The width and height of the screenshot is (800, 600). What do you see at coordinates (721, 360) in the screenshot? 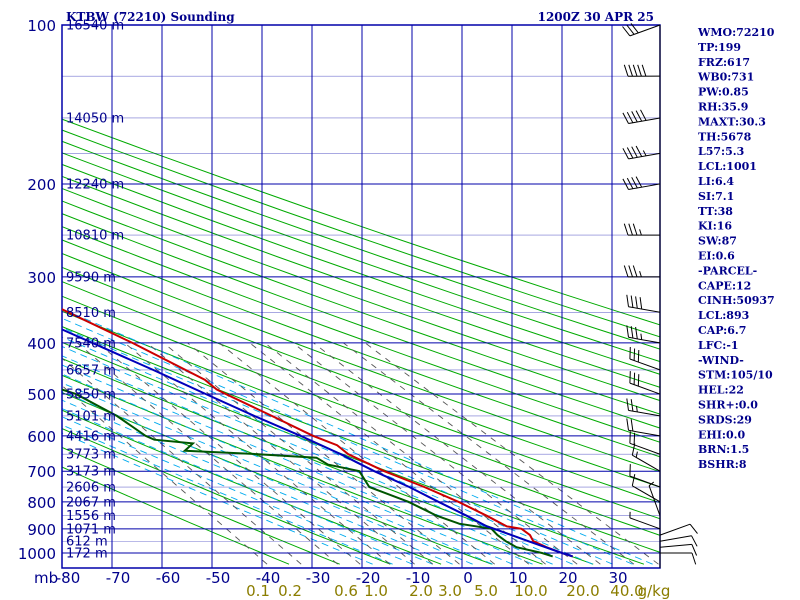
I see `index-line: -WIND-` at bounding box center [721, 360].